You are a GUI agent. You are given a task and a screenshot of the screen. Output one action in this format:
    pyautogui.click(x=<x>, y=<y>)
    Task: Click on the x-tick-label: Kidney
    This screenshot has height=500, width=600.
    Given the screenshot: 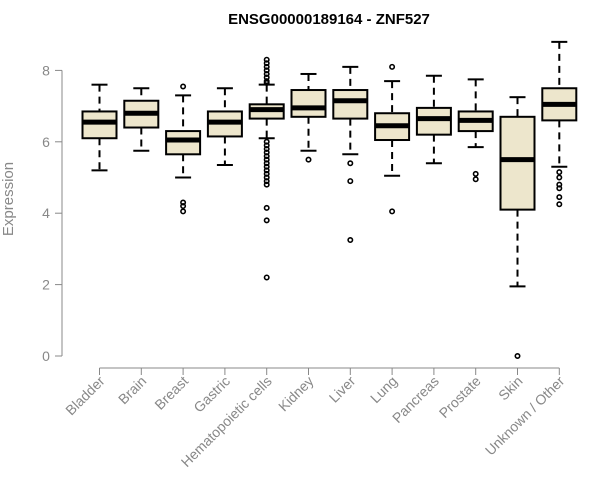 What is the action you would take?
    pyautogui.click(x=296, y=394)
    